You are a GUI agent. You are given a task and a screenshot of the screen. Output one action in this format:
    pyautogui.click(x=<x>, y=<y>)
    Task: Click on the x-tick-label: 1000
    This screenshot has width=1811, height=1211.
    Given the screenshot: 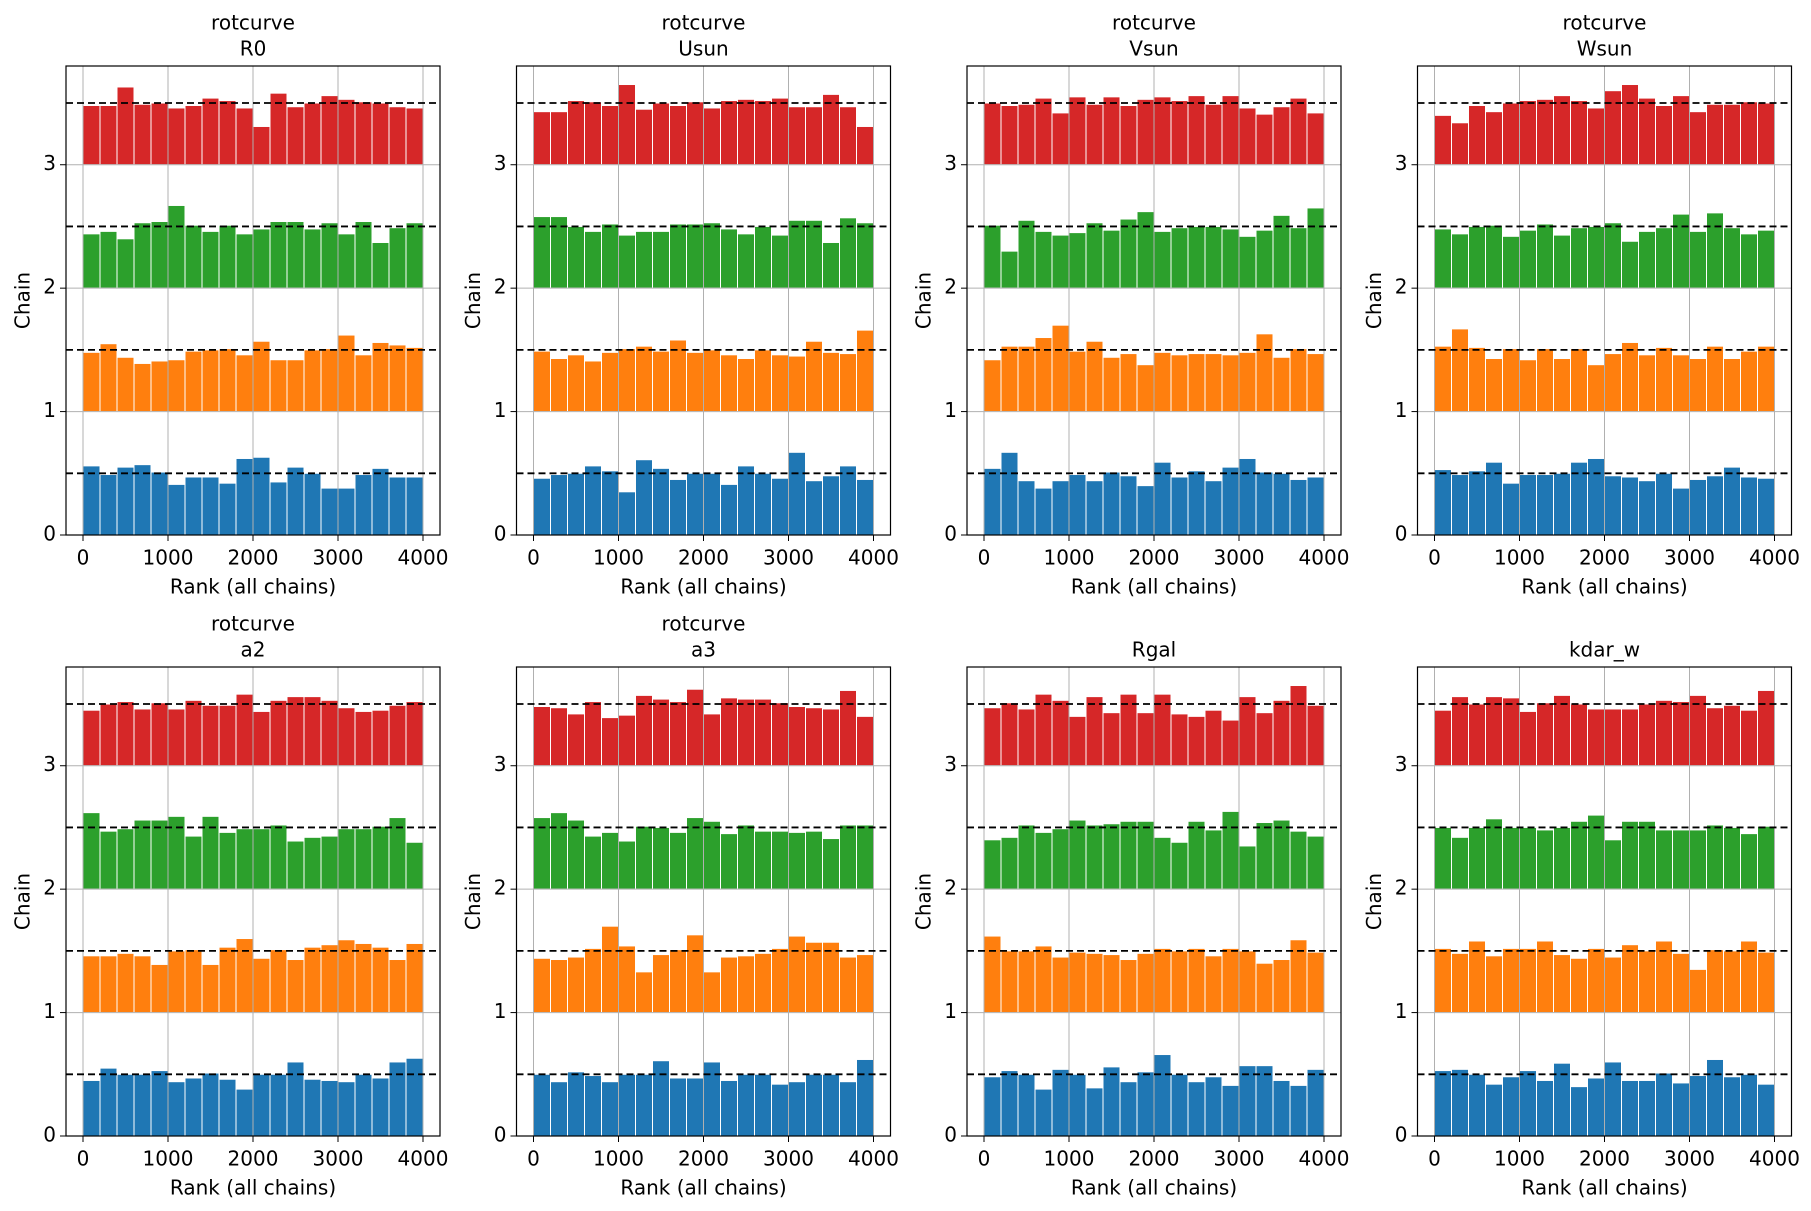 What is the action you would take?
    pyautogui.click(x=618, y=1159)
    